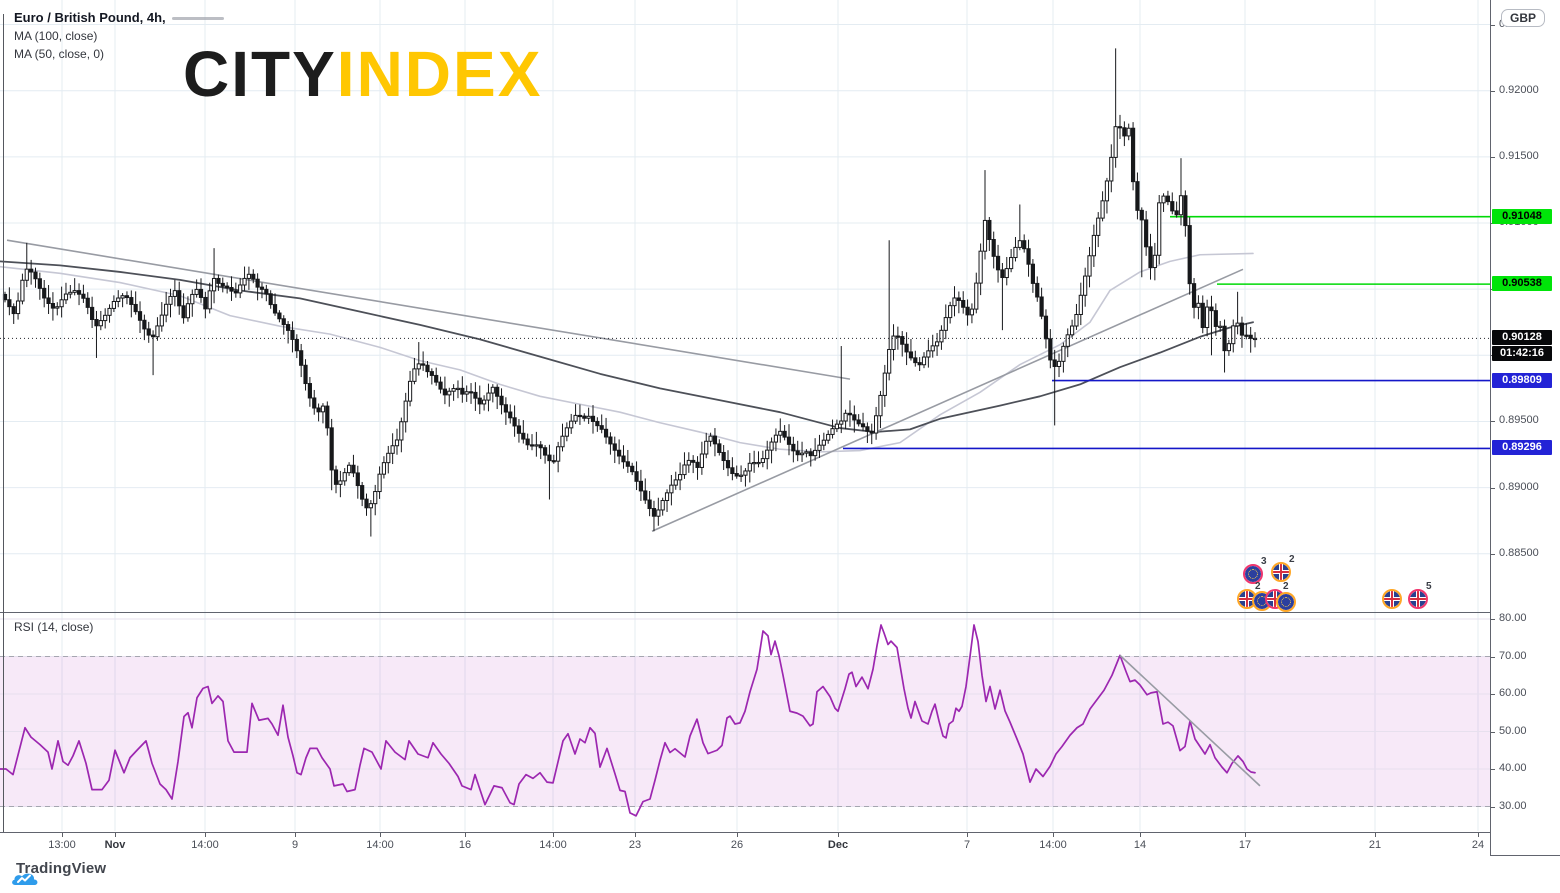  Describe the element at coordinates (1286, 602) in the screenshot. I see `eu-flag-event-icon` at that location.